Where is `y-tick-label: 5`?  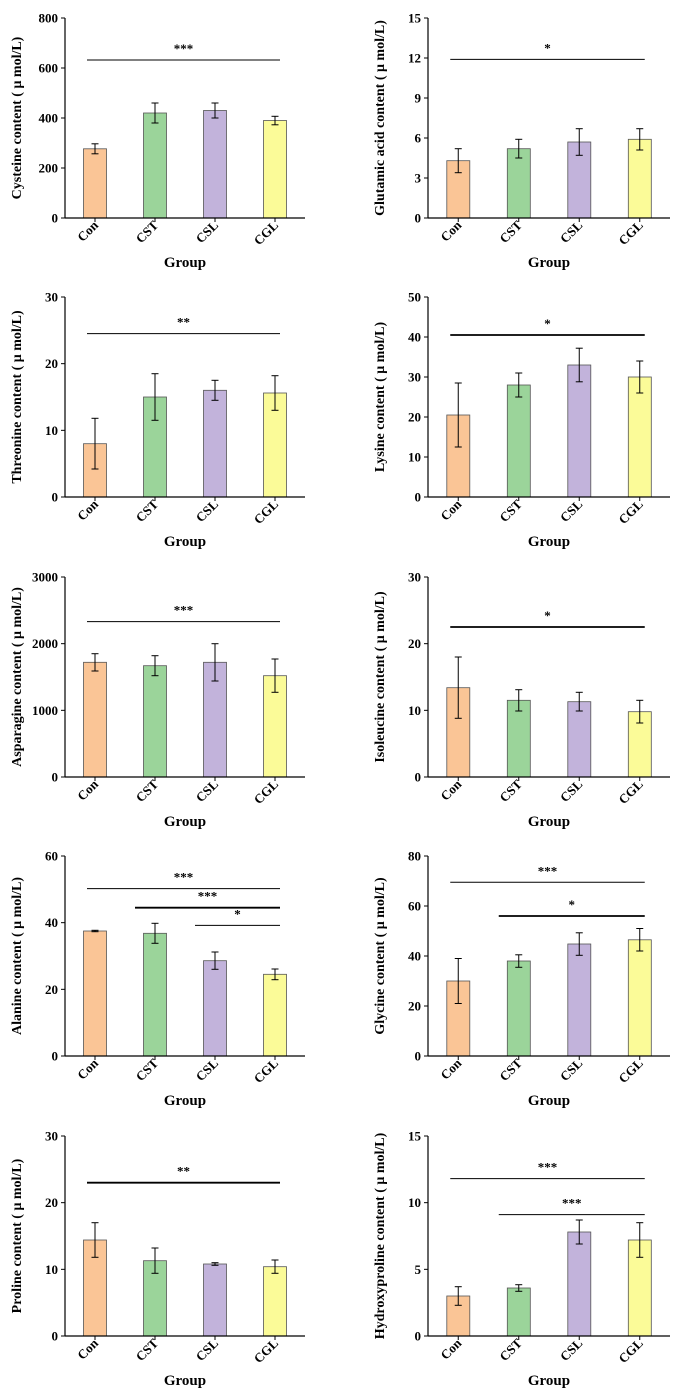
y-tick-label: 5 is located at coordinates (418, 1269).